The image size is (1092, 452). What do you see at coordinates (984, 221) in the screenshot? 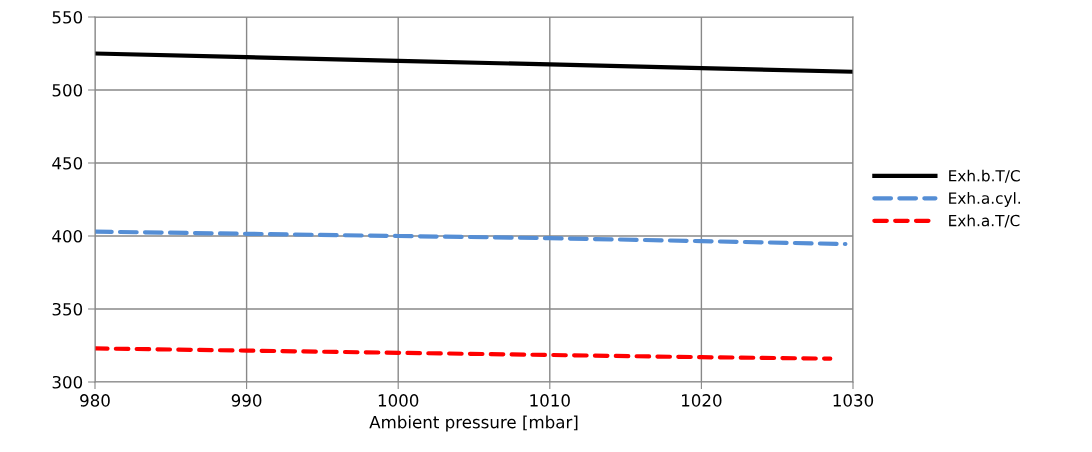
I see `legend-label: Exh.a.T/C` at bounding box center [984, 221].